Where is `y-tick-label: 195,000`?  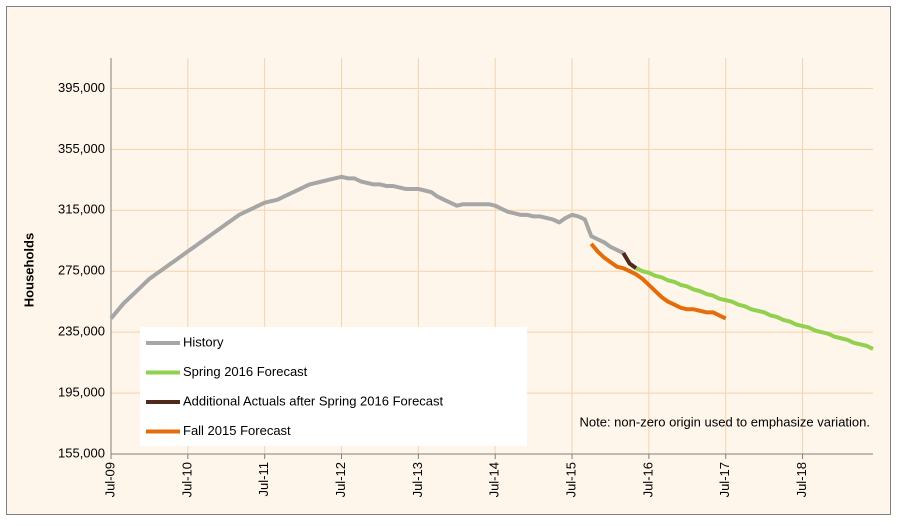
y-tick-label: 195,000 is located at coordinates (81, 392).